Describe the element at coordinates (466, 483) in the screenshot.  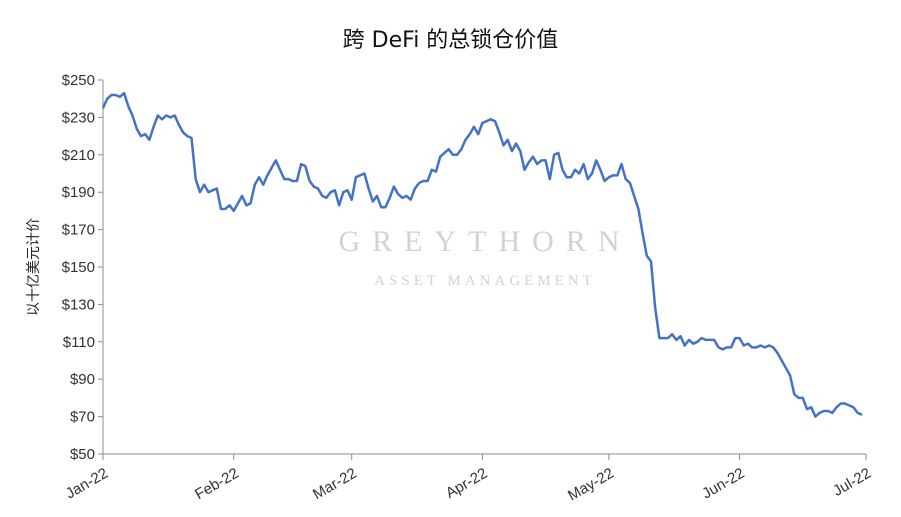
I see `x-tick-label: Apr-22` at that location.